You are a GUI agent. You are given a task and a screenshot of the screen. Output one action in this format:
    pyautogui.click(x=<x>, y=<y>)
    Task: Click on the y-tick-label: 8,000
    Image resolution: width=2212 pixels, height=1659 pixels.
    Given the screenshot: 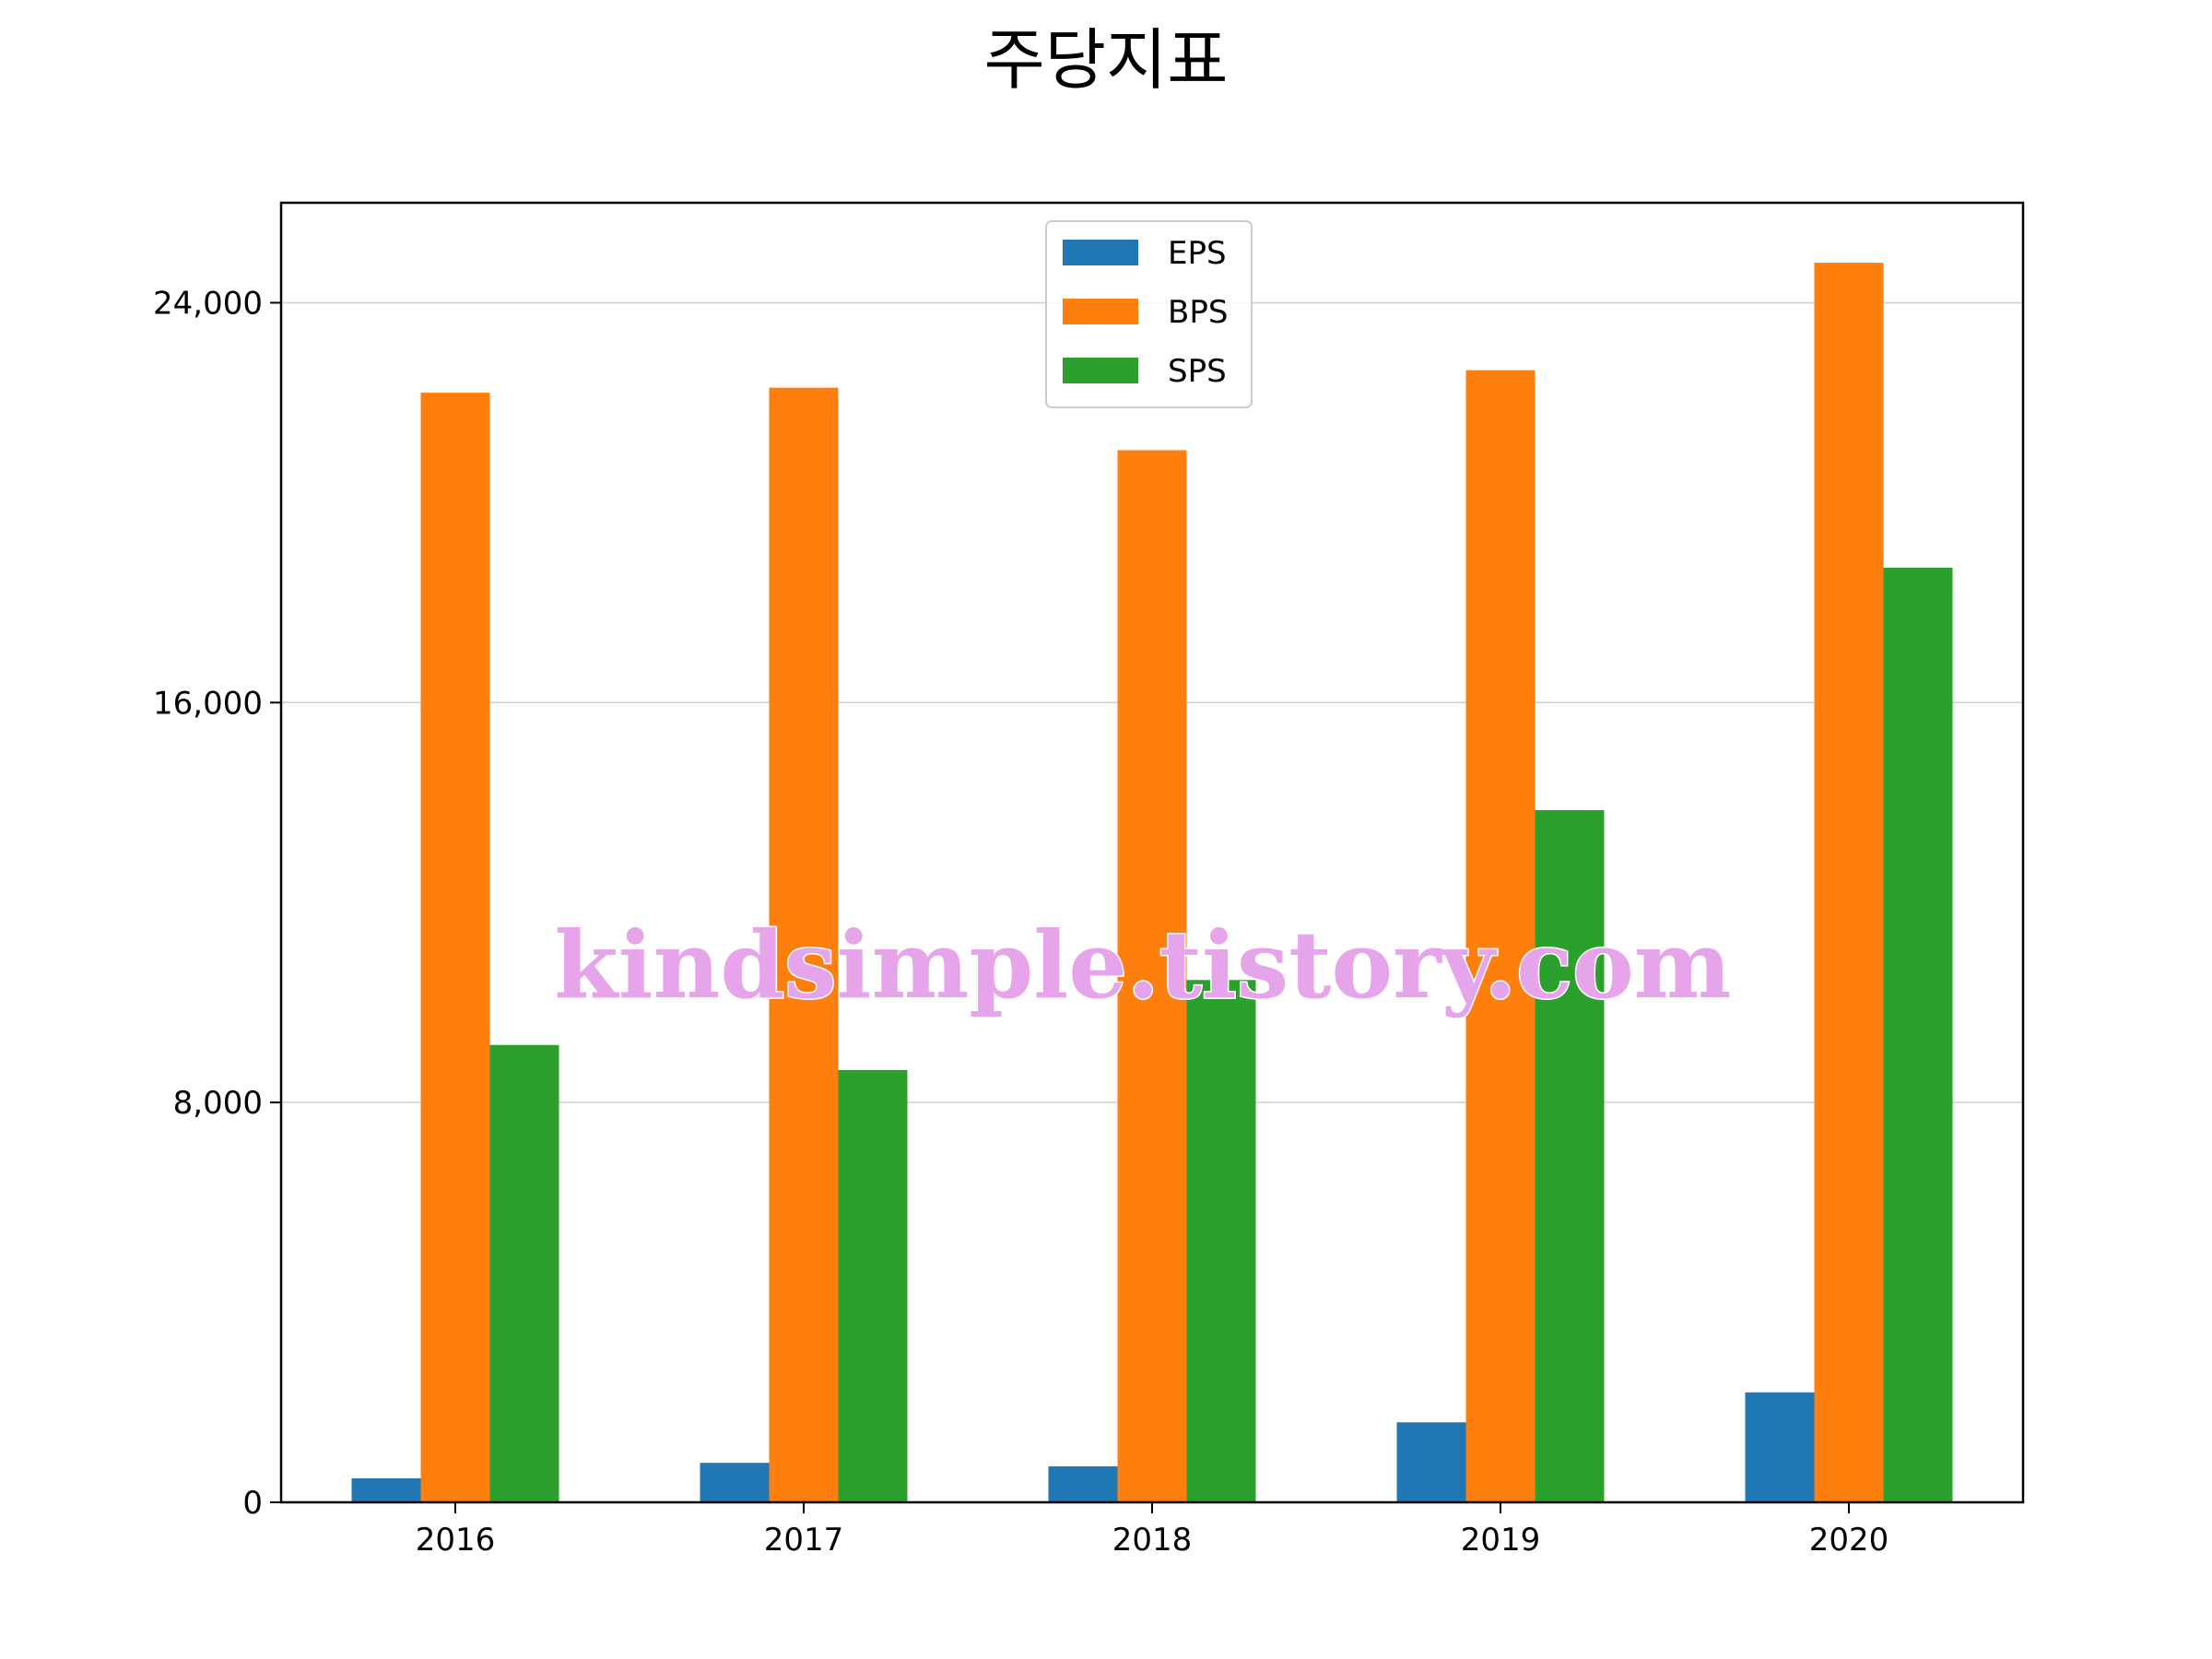 What is the action you would take?
    pyautogui.click(x=218, y=1103)
    